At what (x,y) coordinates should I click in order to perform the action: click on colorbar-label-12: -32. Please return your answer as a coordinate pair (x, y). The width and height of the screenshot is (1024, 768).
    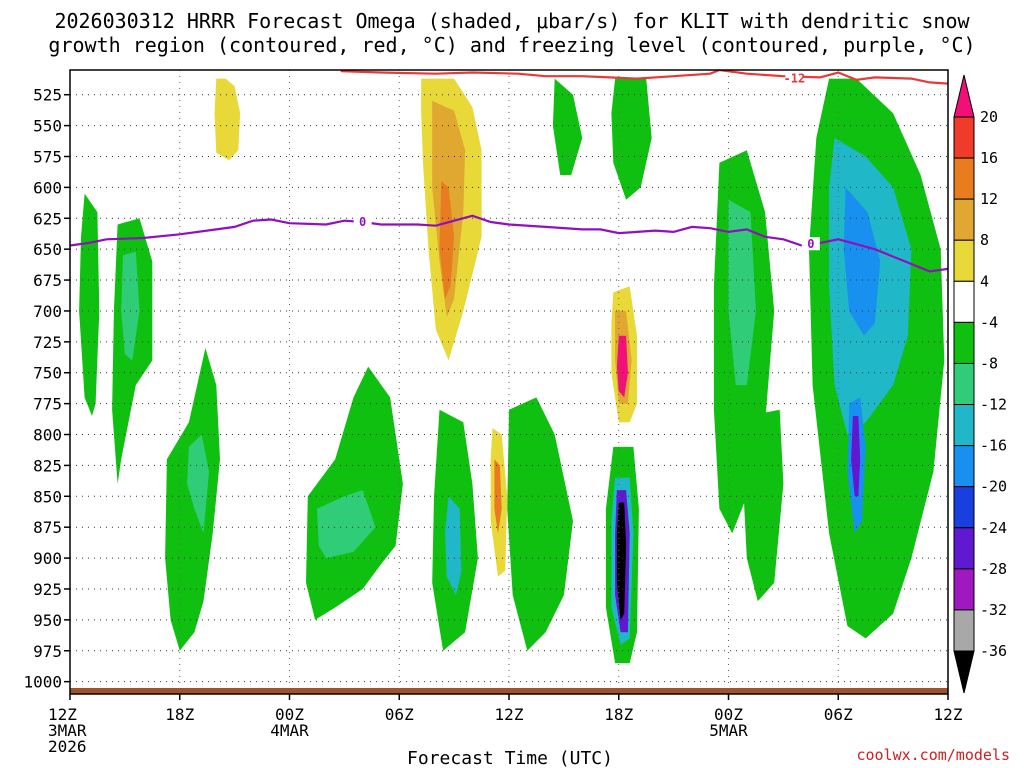
    Looking at the image, I should click on (993, 610).